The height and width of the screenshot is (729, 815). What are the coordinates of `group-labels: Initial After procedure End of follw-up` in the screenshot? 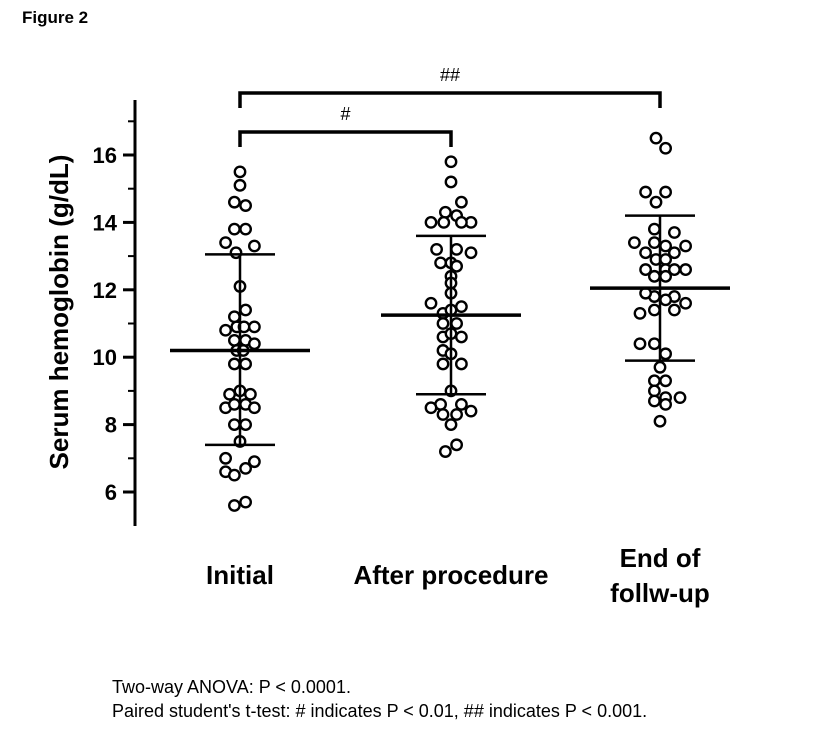 It's located at (458, 575).